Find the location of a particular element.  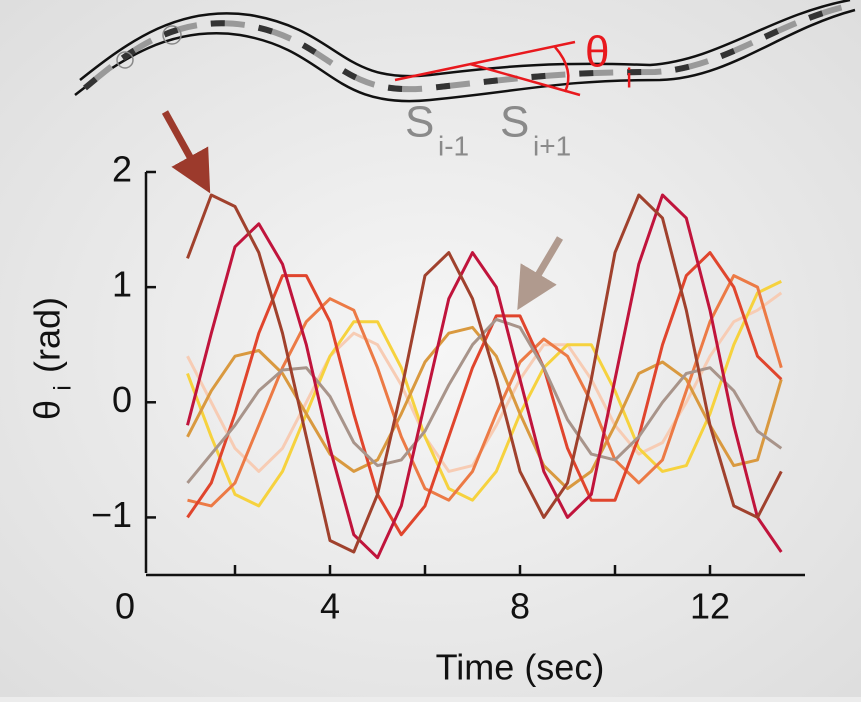

theta-label: θ is located at coordinates (597, 52).